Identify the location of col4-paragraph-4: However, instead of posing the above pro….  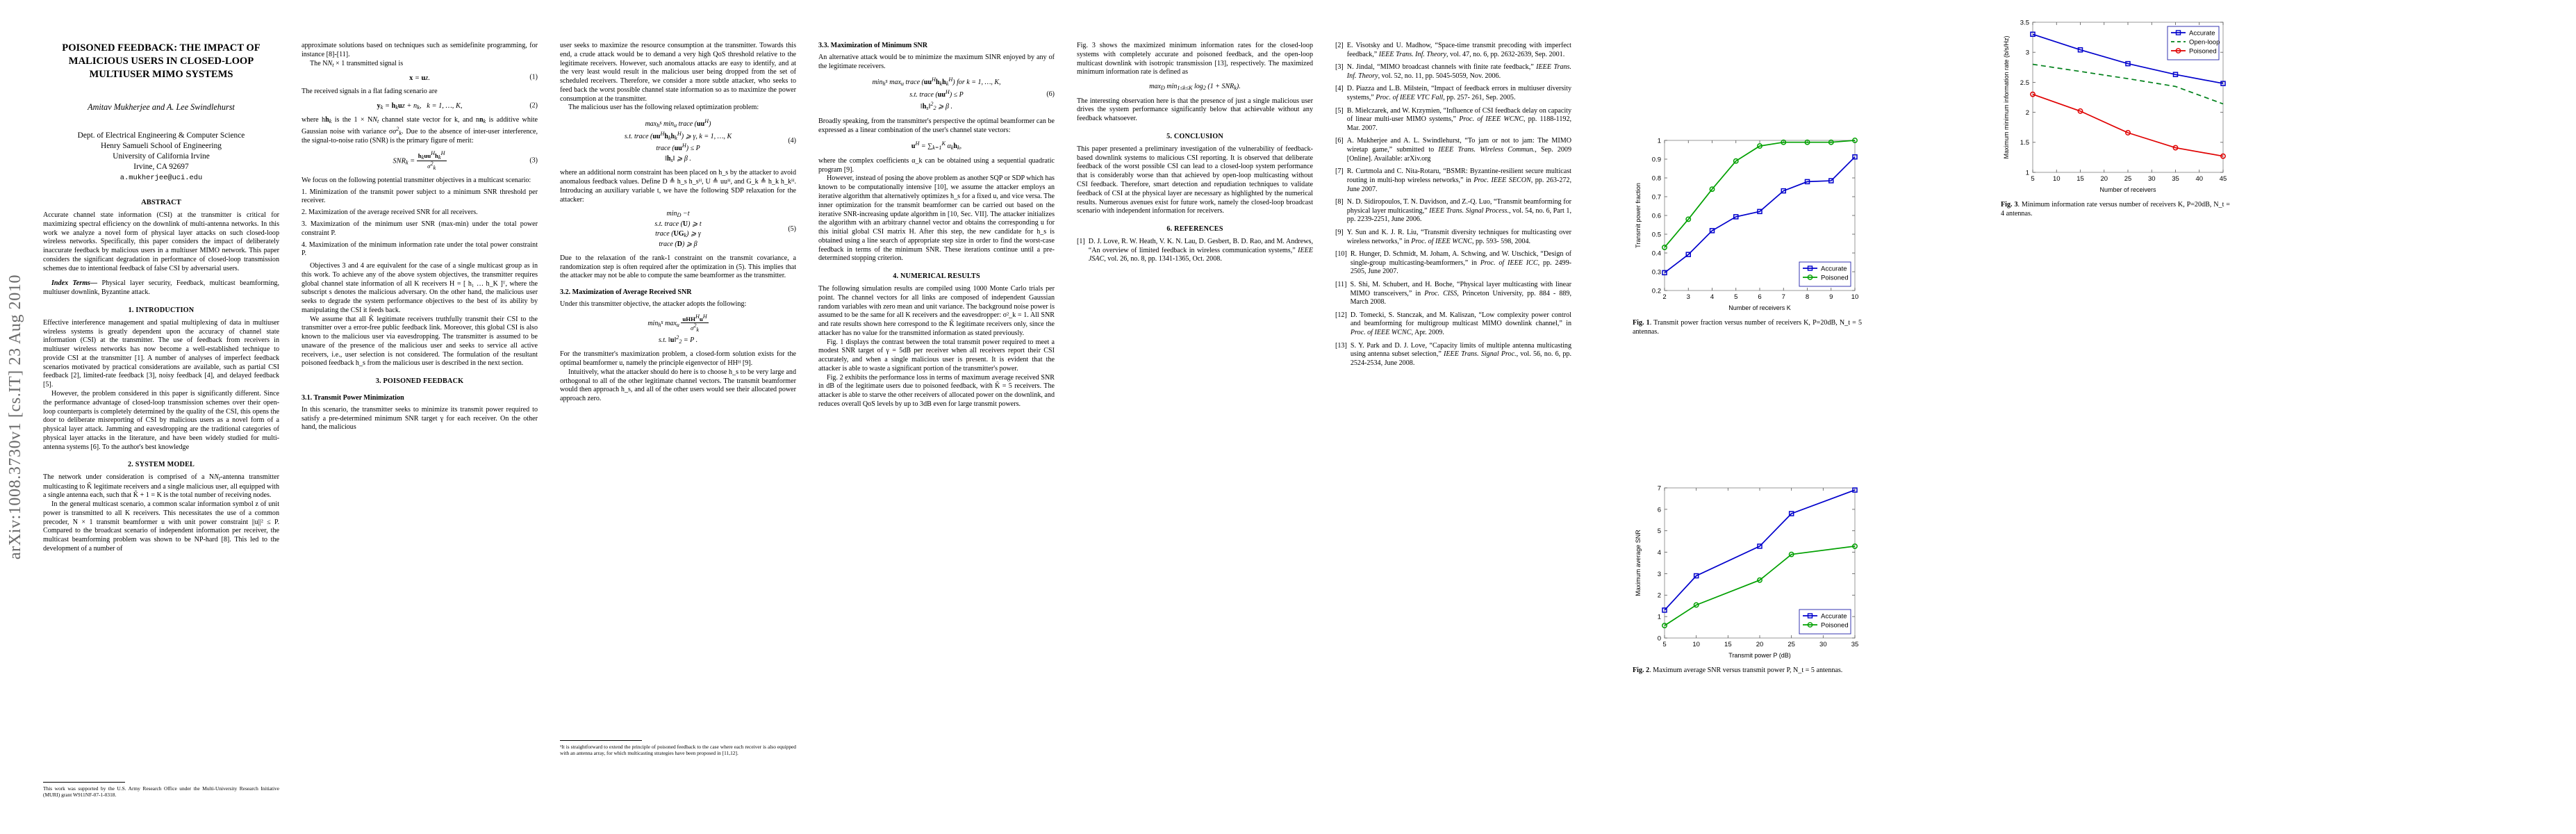
(937, 218).